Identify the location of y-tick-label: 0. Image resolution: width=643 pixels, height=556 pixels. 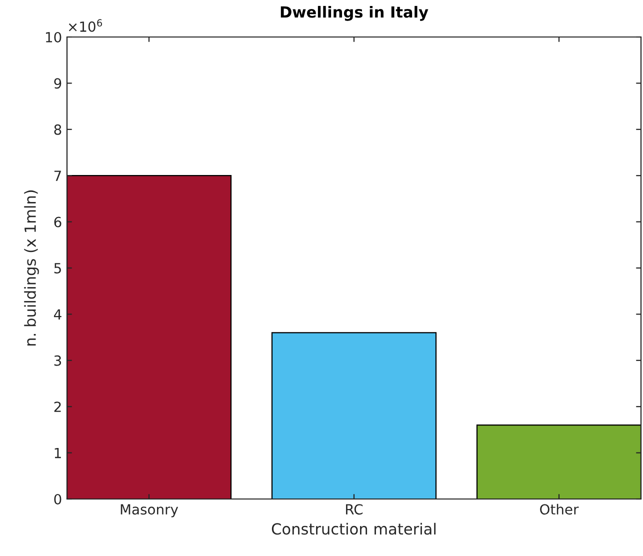
(58, 499).